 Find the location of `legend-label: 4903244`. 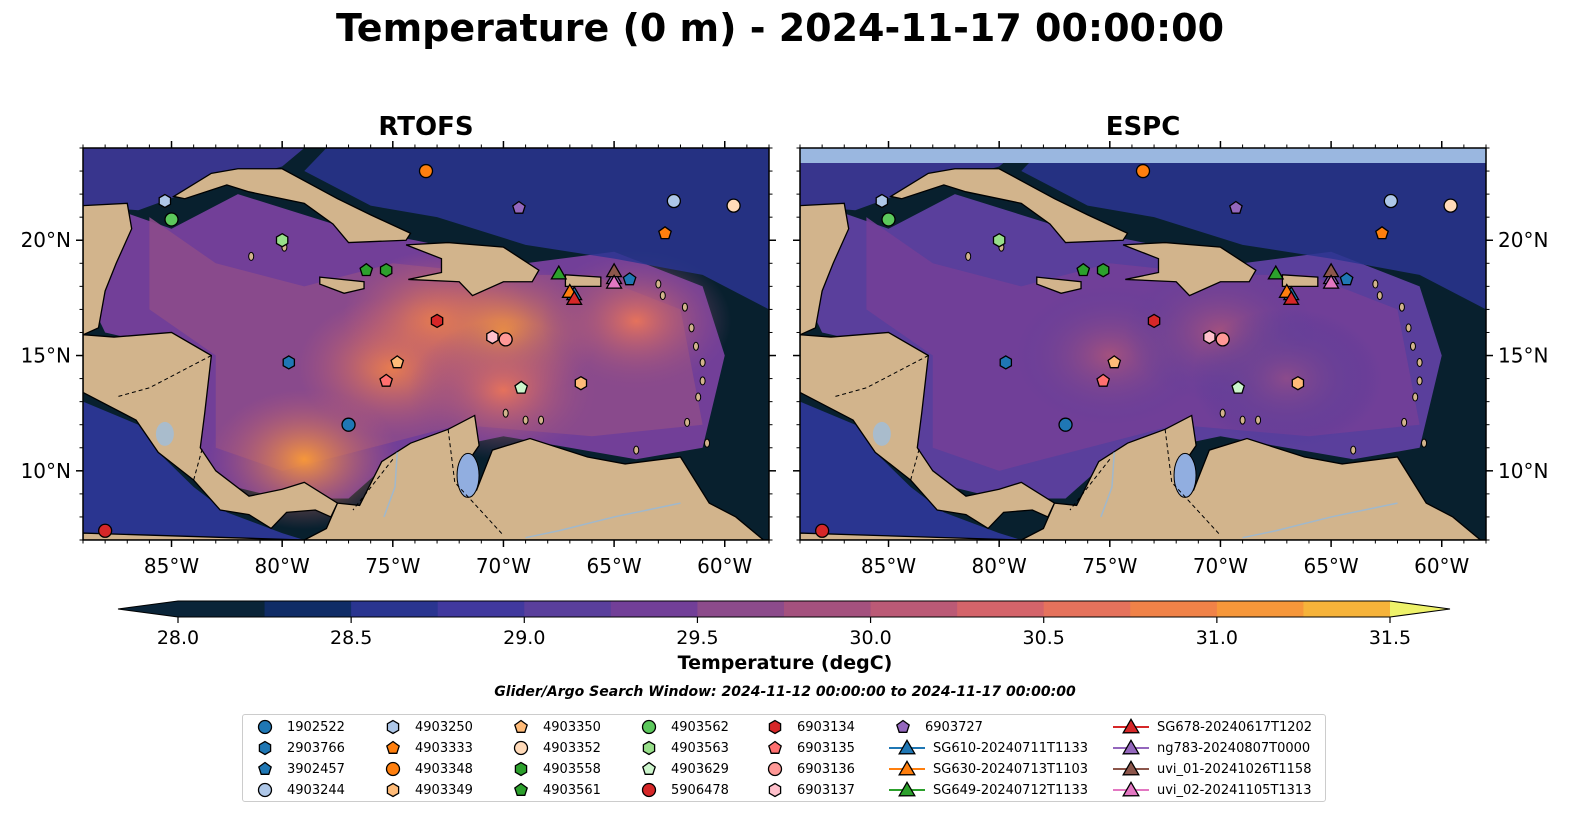

legend-label: 4903244 is located at coordinates (316, 790).